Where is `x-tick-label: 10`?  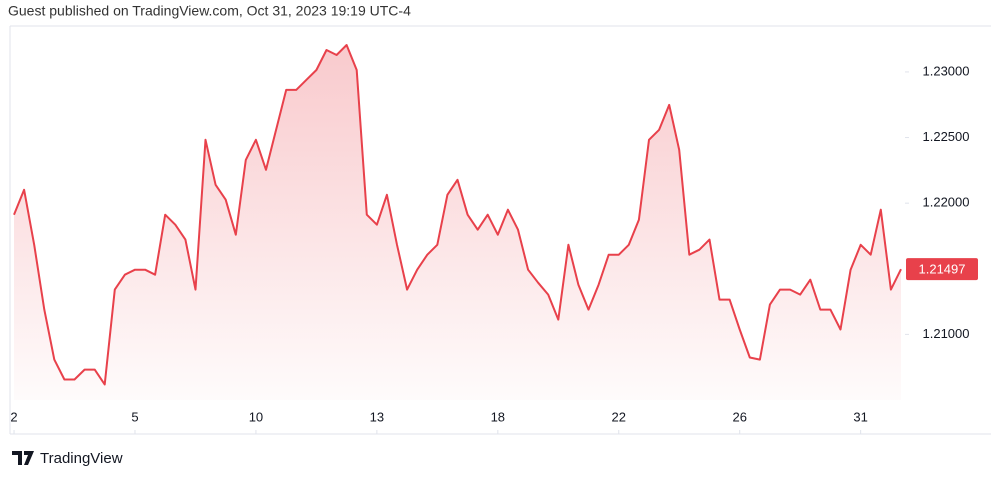 x-tick-label: 10 is located at coordinates (256, 416).